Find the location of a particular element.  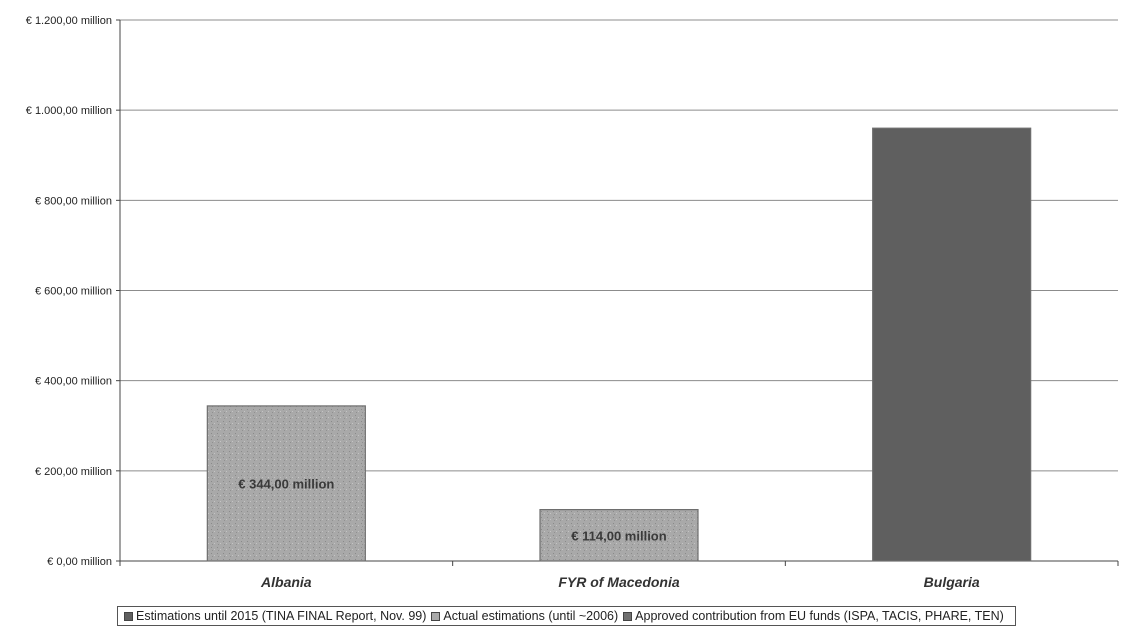

legend-label: Actual estimations (until ~2006) is located at coordinates (531, 616).